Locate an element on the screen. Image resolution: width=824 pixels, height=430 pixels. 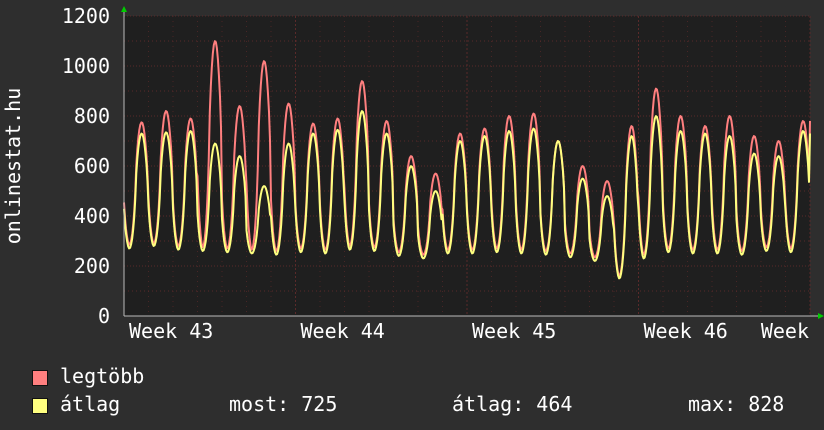
y-tick-label: 1200 is located at coordinates (86, 16).